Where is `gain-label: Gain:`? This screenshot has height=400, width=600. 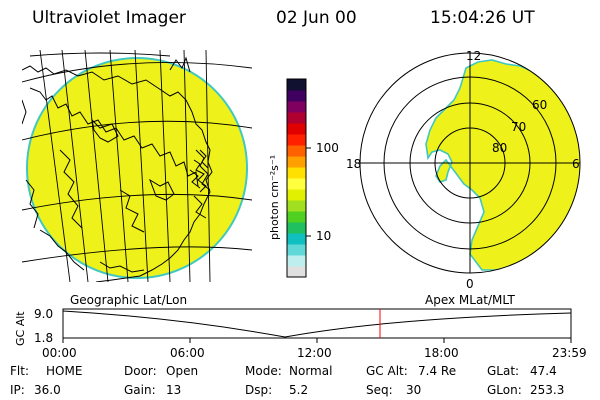
gain-label: Gain: is located at coordinates (140, 390).